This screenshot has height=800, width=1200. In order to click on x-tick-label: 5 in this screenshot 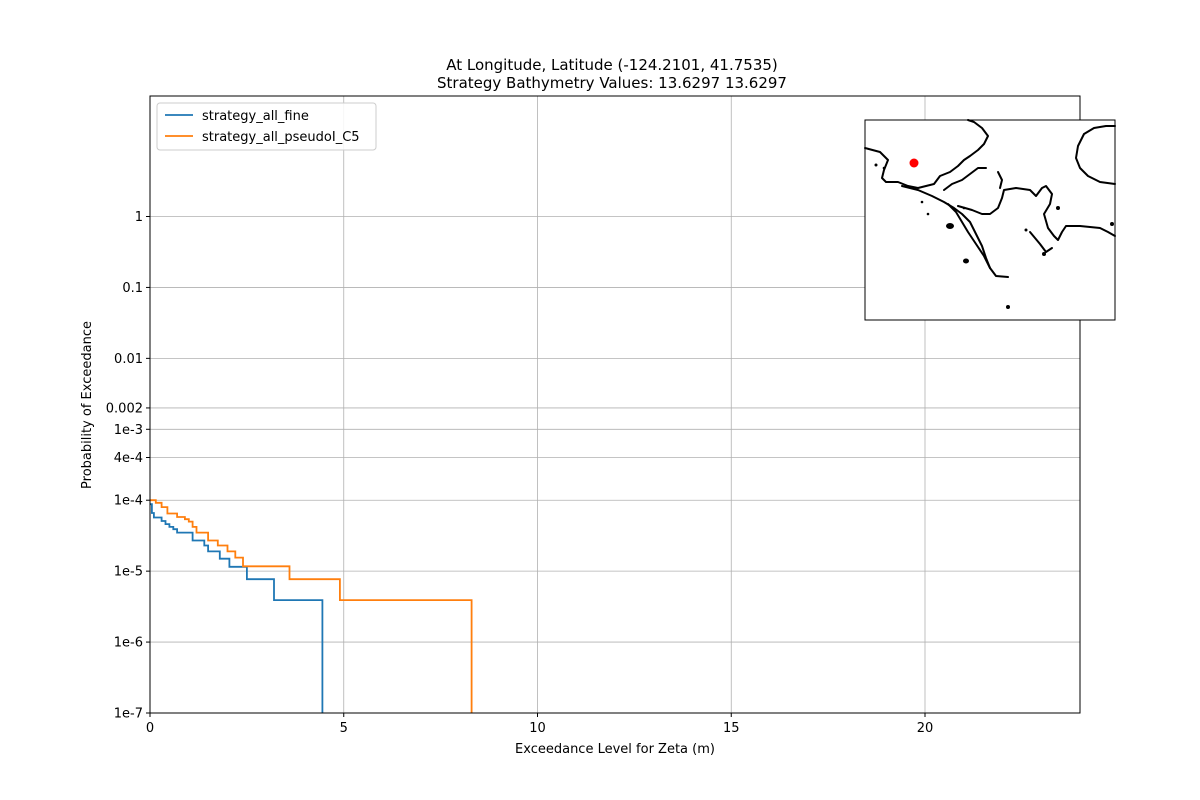, I will do `click(344, 728)`.